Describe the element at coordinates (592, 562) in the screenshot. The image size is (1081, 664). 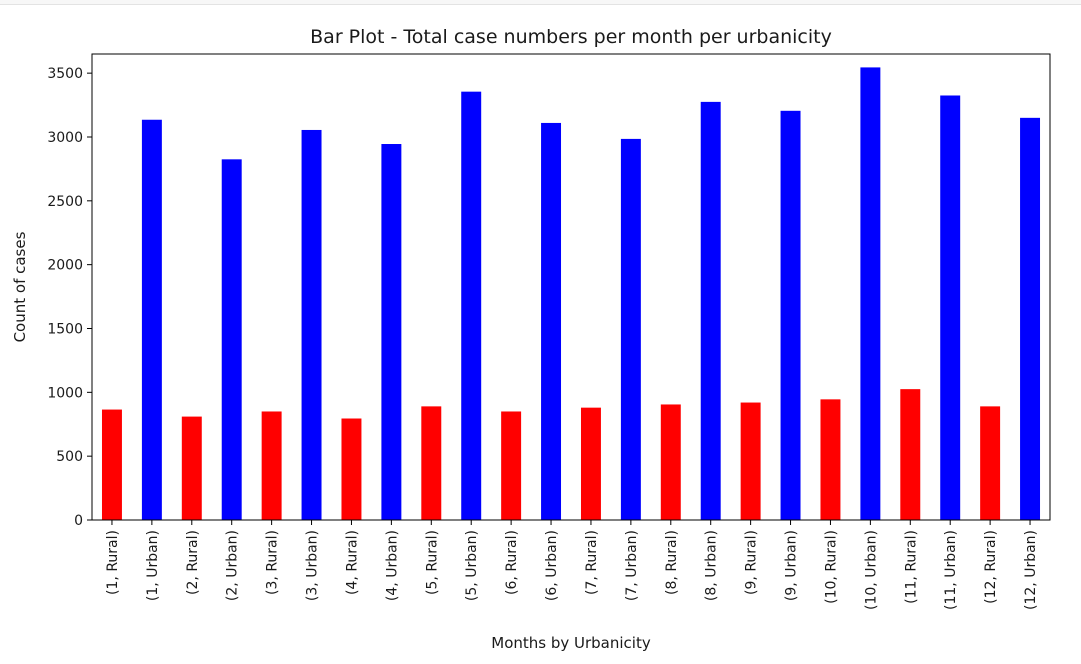
I see `x-tick-label: (7, Rural)` at that location.